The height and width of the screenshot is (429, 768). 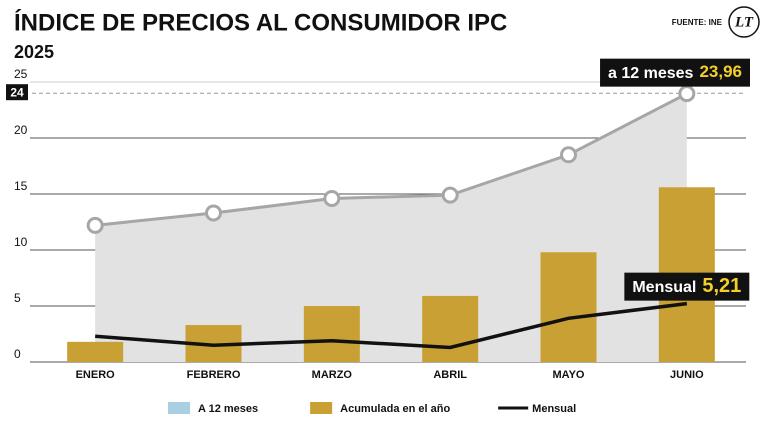 What do you see at coordinates (450, 375) in the screenshot?
I see `x-tick-label: ABRIL` at bounding box center [450, 375].